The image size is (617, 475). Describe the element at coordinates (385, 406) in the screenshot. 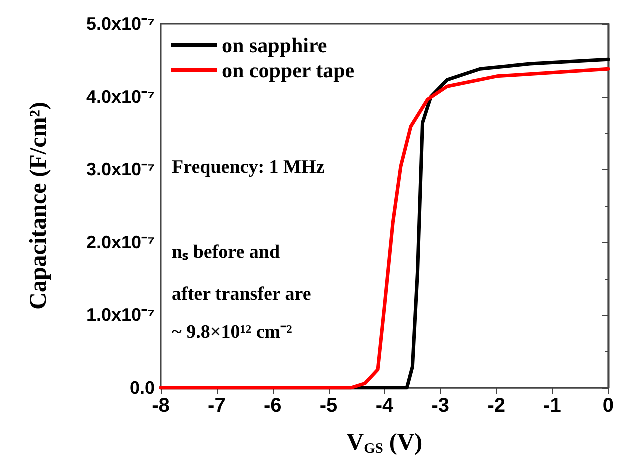

I see `x-tick-label: -4` at that location.